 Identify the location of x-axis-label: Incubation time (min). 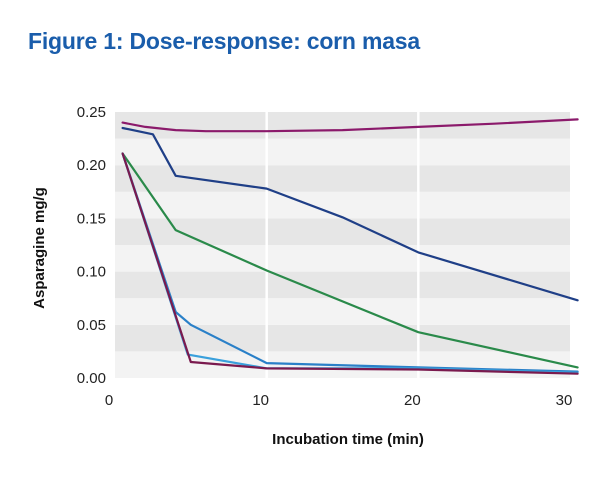
(348, 439).